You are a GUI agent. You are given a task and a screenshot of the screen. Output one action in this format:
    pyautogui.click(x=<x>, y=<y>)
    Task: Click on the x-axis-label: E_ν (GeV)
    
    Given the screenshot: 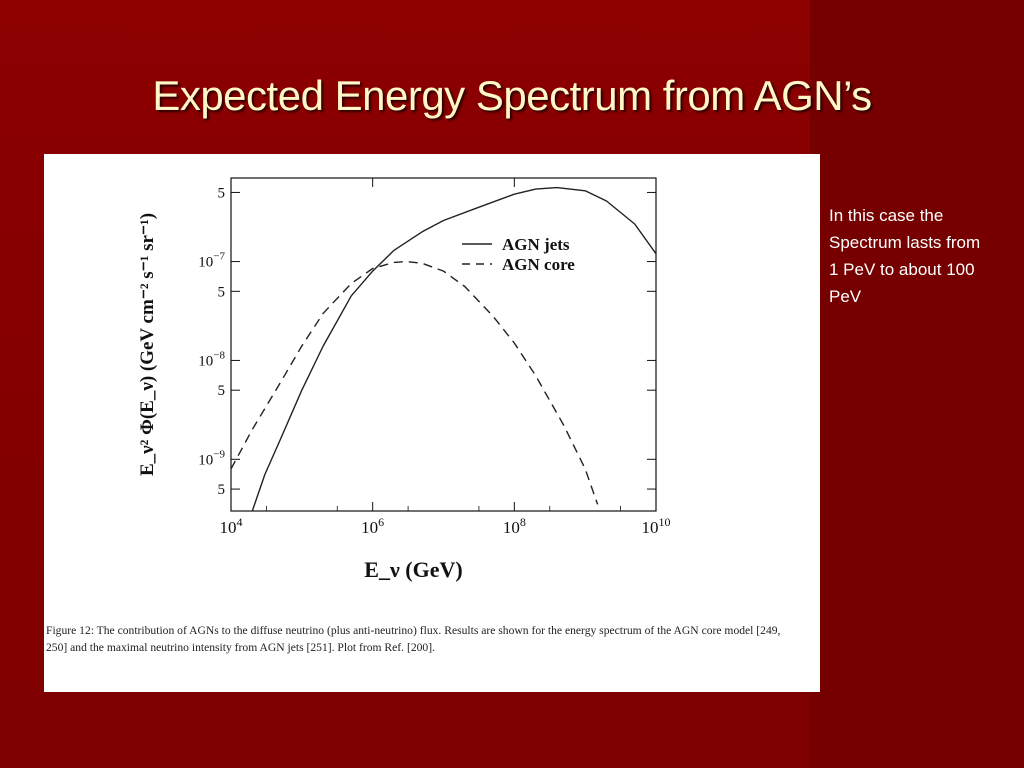 What is the action you would take?
    pyautogui.click(x=413, y=569)
    